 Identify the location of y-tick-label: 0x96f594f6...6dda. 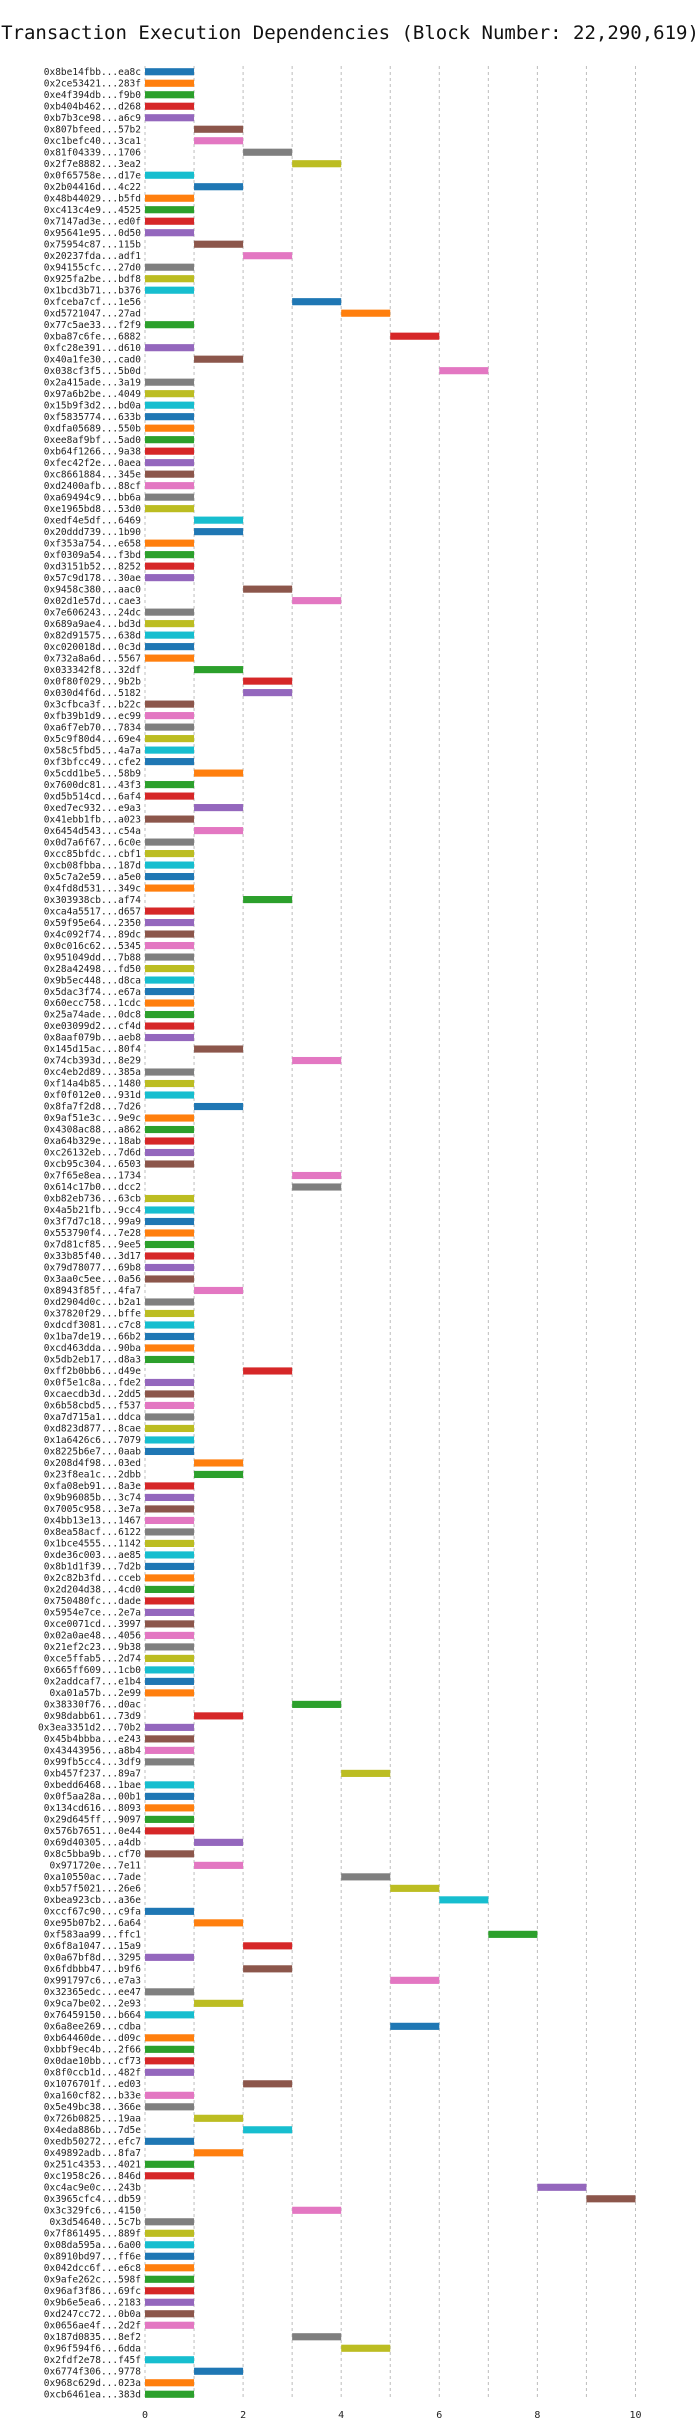
(92, 2348).